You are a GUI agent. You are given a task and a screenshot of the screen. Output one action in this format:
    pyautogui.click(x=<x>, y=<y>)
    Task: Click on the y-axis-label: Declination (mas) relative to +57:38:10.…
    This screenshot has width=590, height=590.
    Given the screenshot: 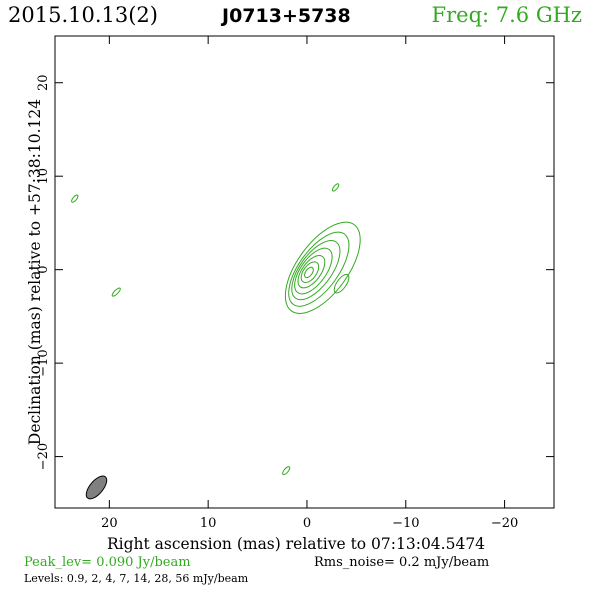 What is the action you would take?
    pyautogui.click(x=35, y=272)
    